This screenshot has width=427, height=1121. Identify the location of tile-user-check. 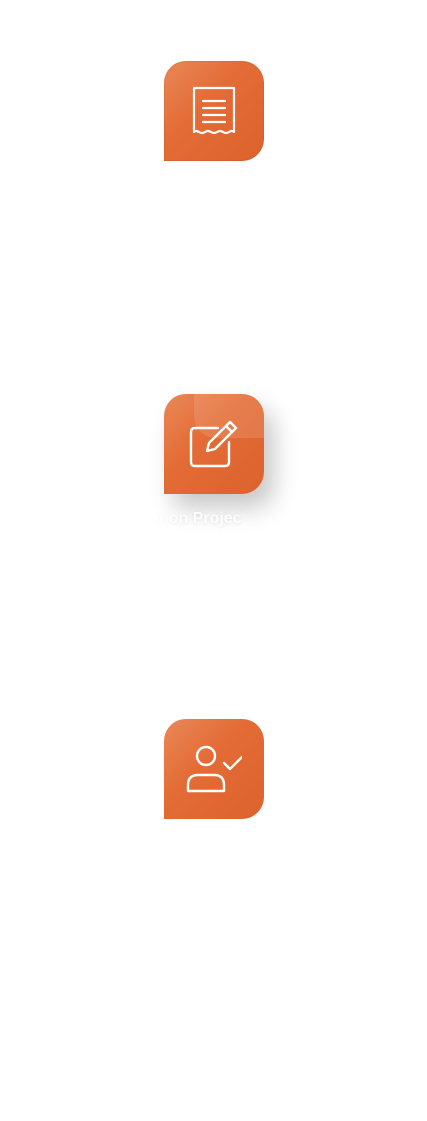
(214, 769).